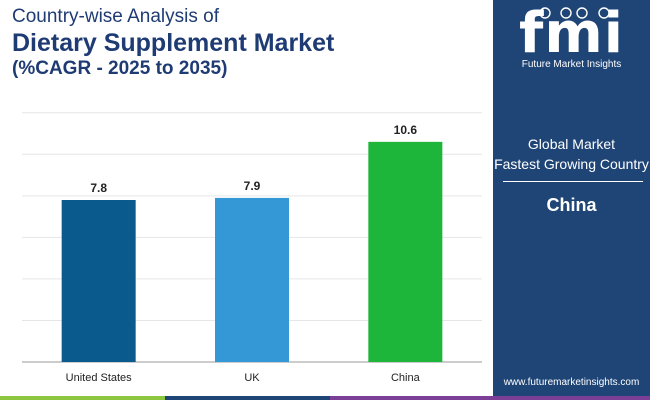  Describe the element at coordinates (571, 144) in the screenshot. I see `panel-label-global-market: Global Market` at that location.